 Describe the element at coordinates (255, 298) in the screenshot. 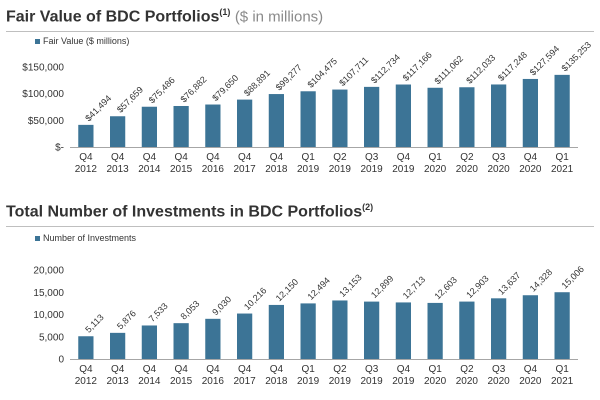

I see `chart-2-data-label: 10,216` at that location.